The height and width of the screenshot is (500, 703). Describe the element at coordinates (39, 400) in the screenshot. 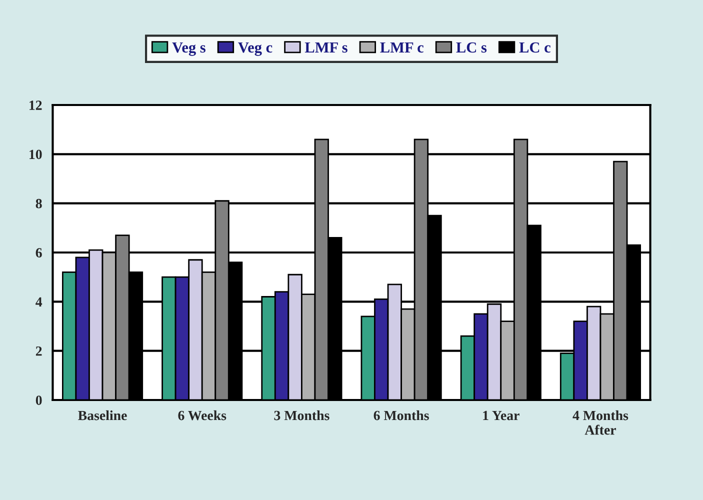

I see `y-tick-label: 0` at that location.